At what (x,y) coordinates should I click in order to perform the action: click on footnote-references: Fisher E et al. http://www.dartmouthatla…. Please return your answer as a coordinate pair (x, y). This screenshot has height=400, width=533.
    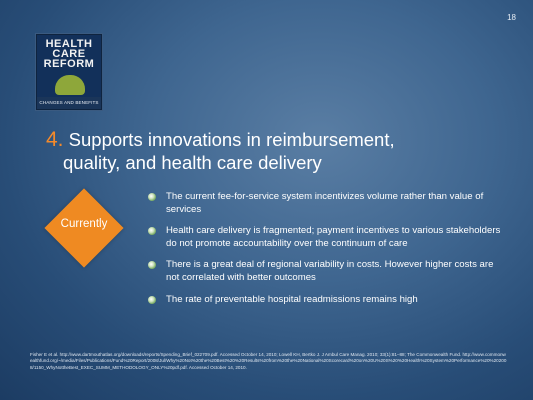
    Looking at the image, I should click on (268, 361).